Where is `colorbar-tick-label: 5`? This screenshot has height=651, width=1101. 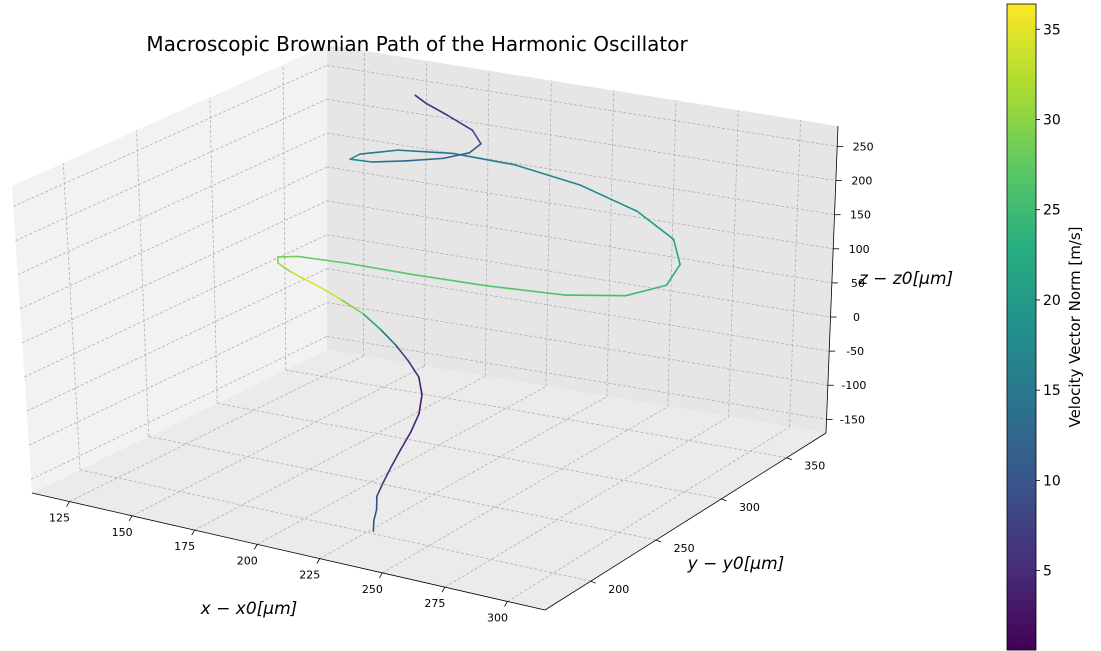
colorbar-tick-label: 5 is located at coordinates (1047, 572).